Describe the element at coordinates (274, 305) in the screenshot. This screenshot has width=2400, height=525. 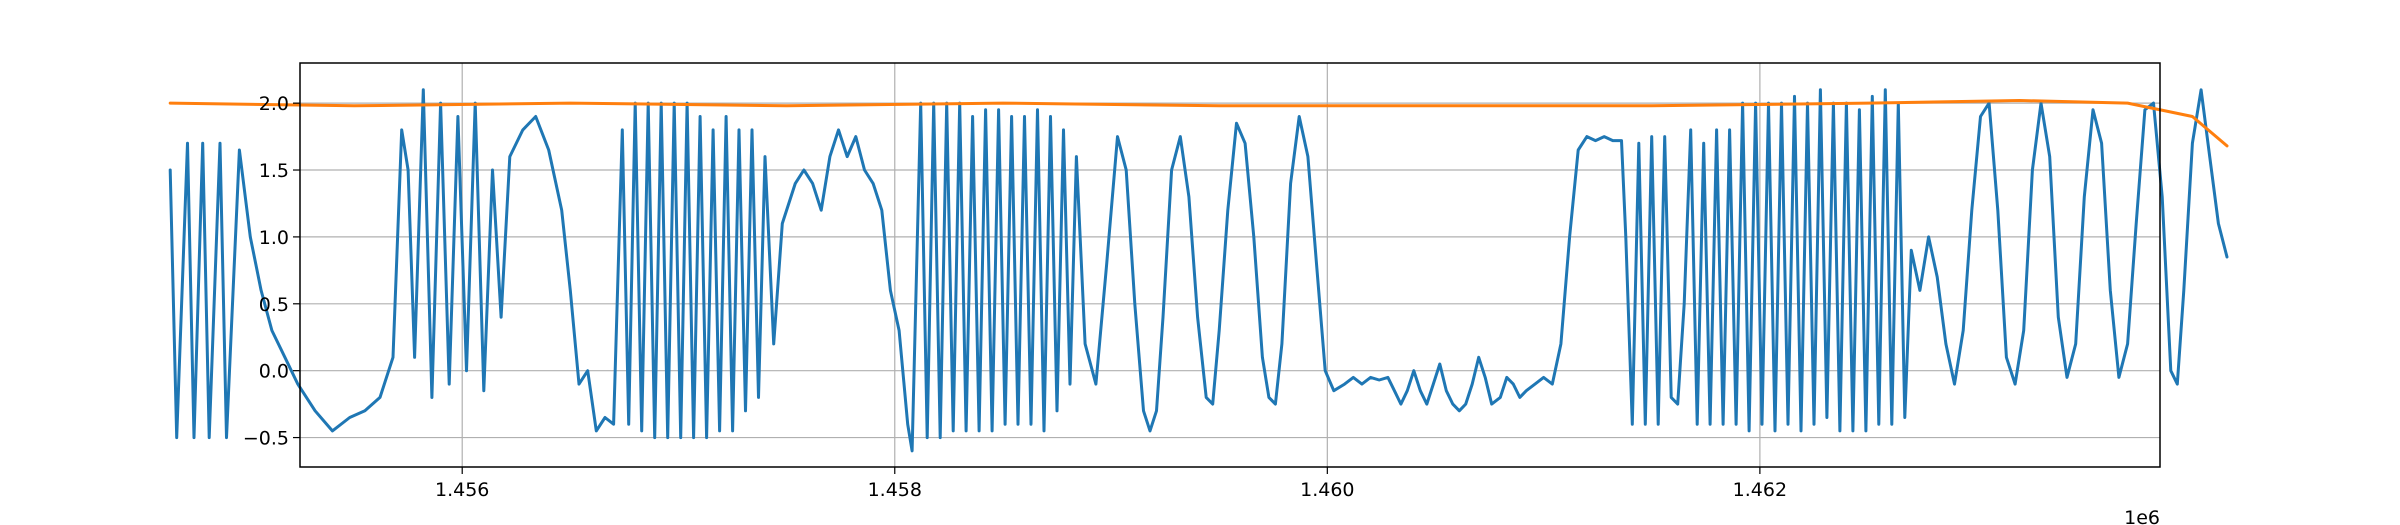
I see `y-tick-label: 0.5` at that location.